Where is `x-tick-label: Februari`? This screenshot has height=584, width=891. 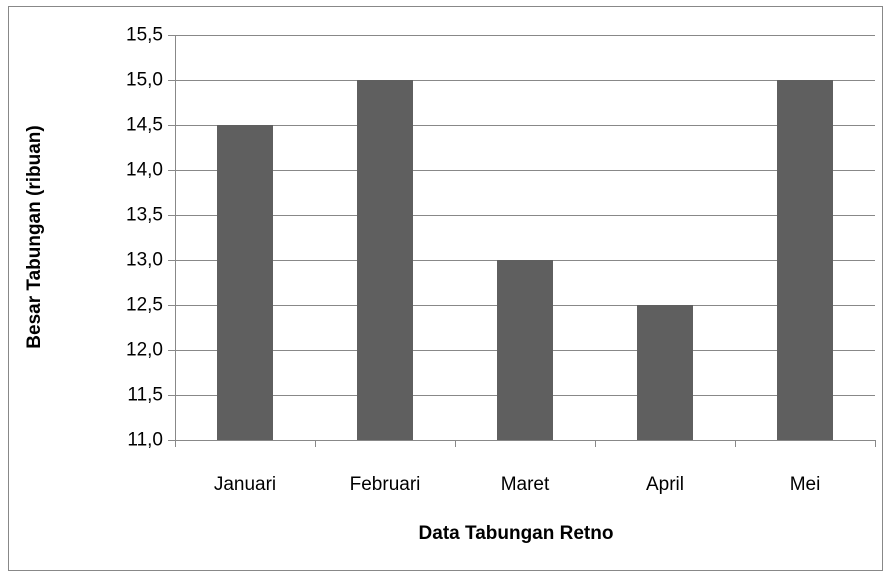
x-tick-label: Februari is located at coordinates (385, 484).